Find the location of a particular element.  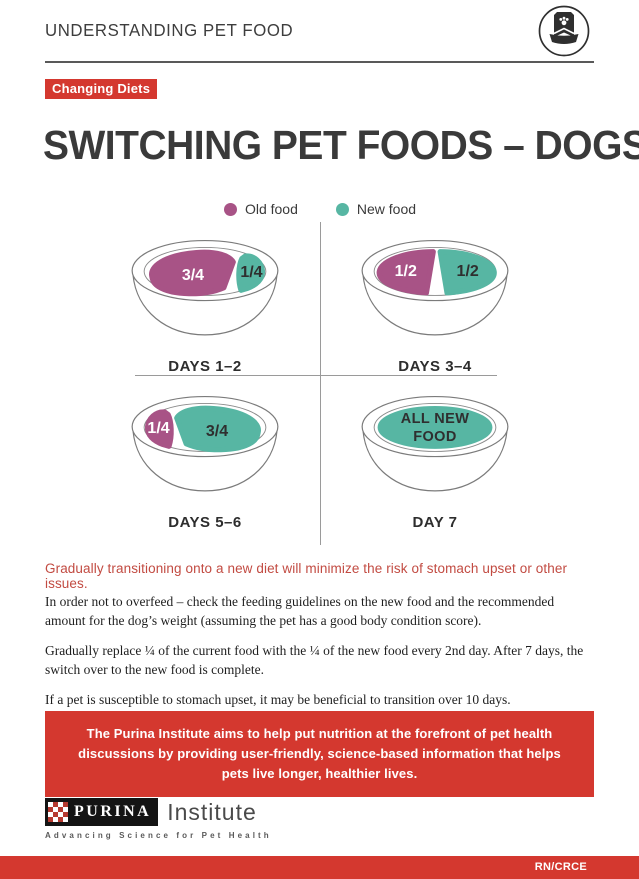

purina-checkerboard-icon is located at coordinates (58, 812).